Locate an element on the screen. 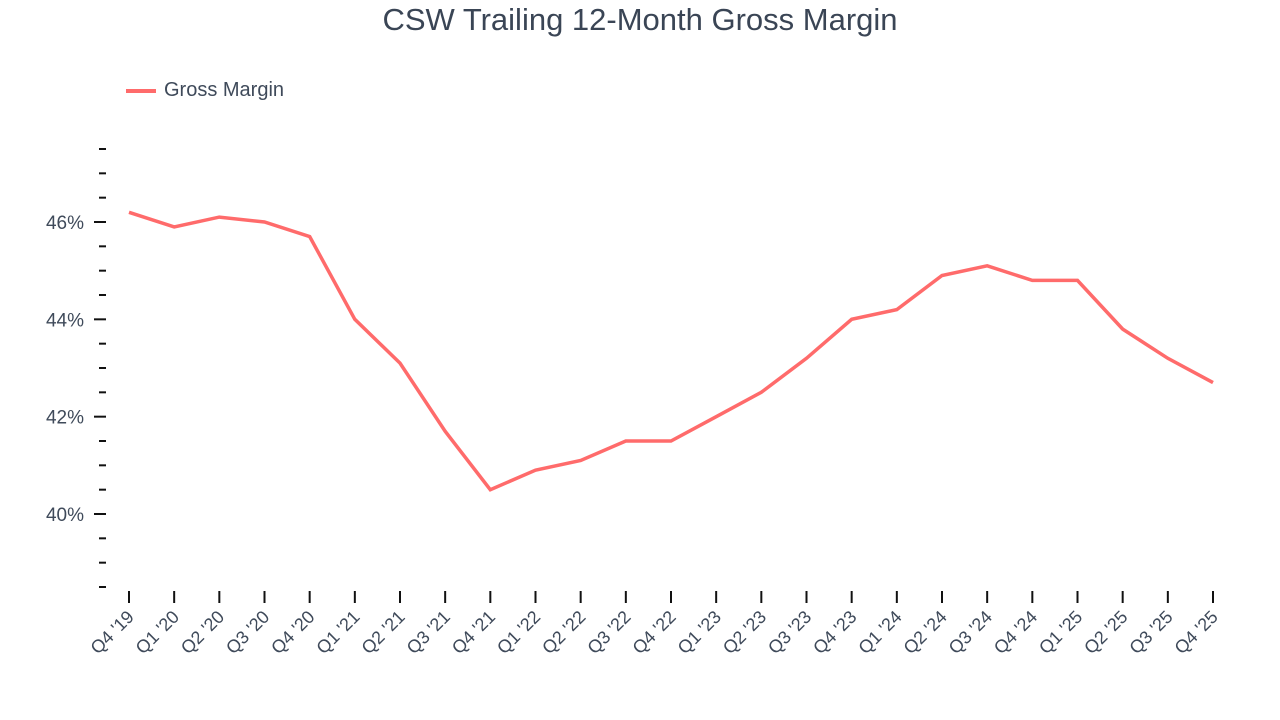 This screenshot has height=720, width=1280. x-tick-label: Q3 '22 is located at coordinates (608, 632).